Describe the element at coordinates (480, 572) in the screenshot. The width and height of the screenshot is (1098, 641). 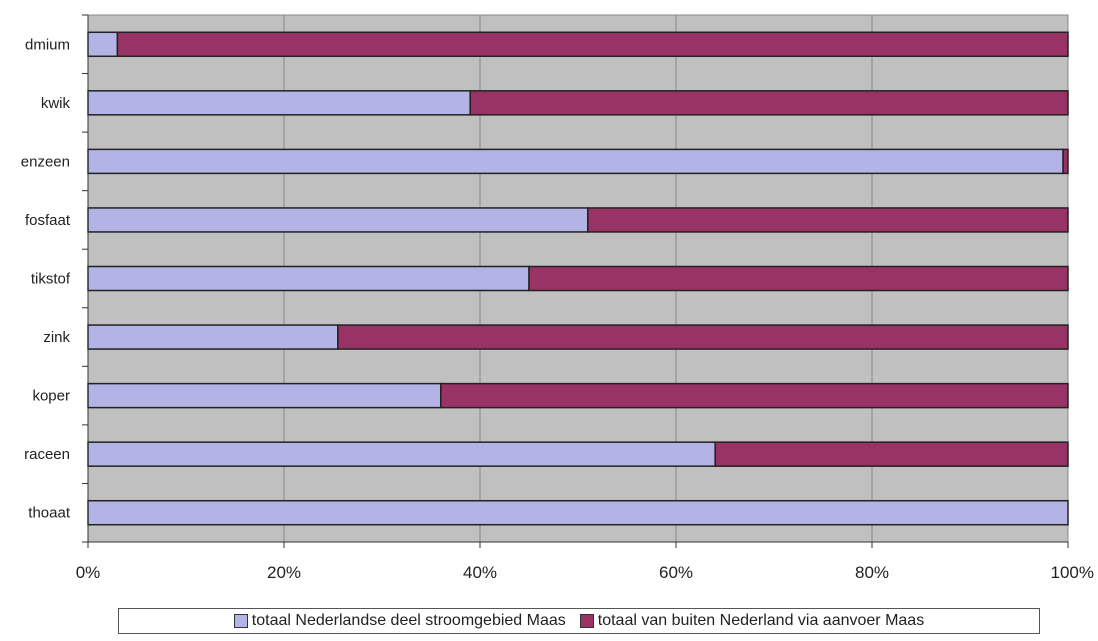
I see `x-tick-label: 40%` at that location.